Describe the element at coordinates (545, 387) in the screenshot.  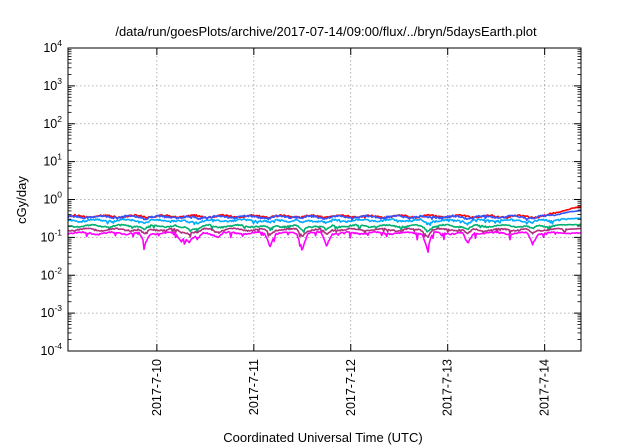
I see `x-tick-label: 2017-7-14` at that location.